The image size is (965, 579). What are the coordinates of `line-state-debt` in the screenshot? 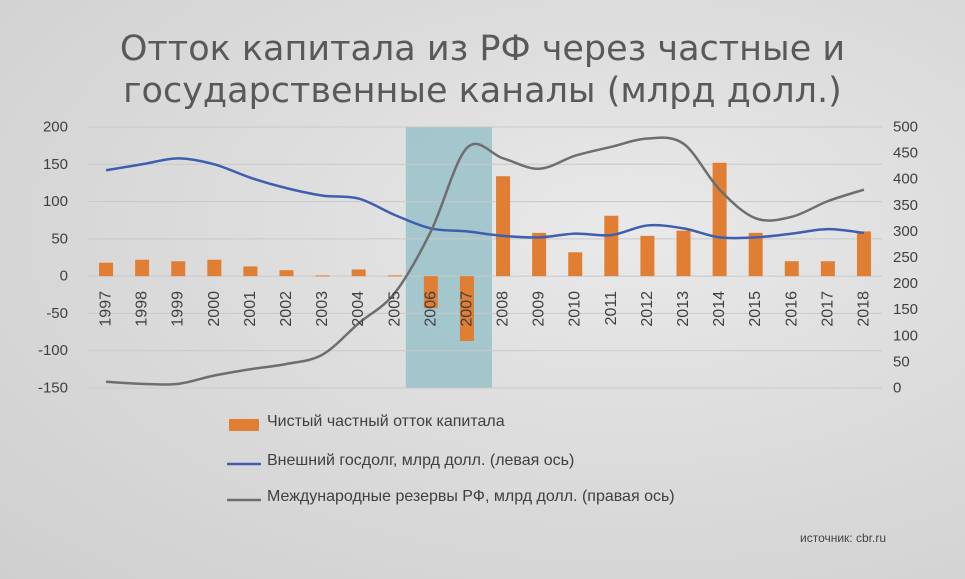 It's located at (485, 198).